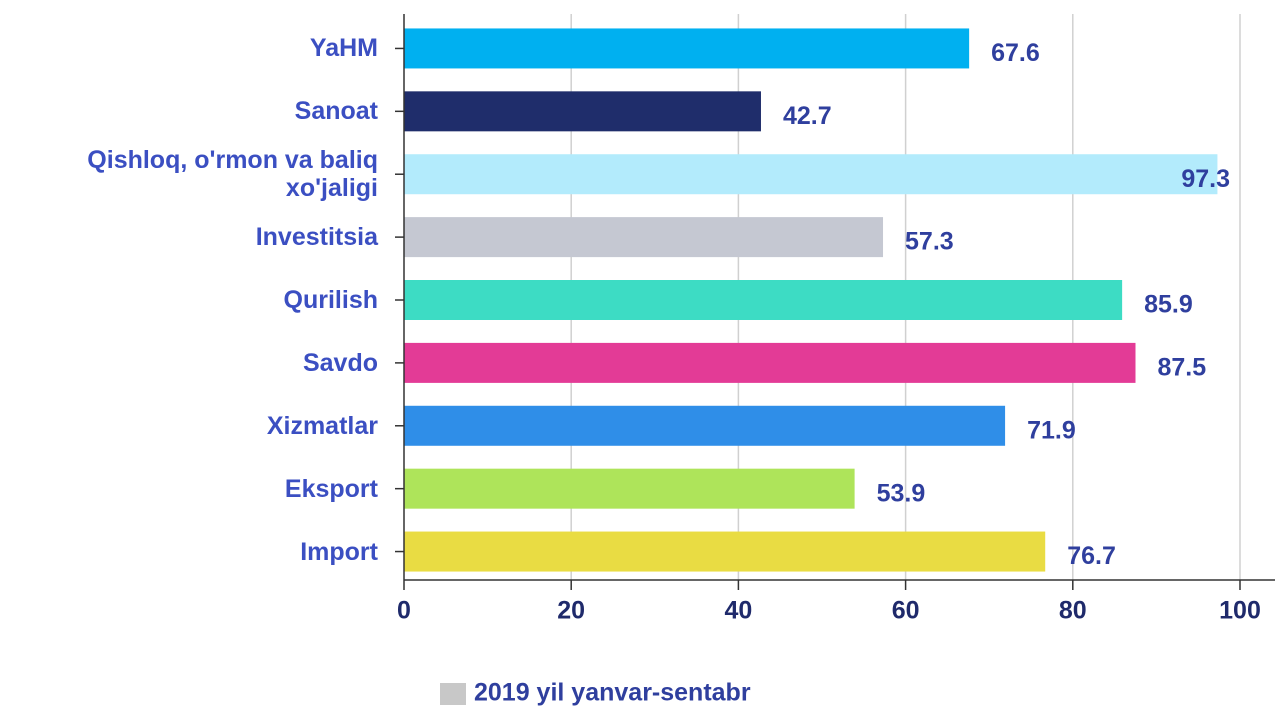 The width and height of the screenshot is (1276, 711). Describe the element at coordinates (343, 48) in the screenshot. I see `y-tick-label: YaHM` at that location.